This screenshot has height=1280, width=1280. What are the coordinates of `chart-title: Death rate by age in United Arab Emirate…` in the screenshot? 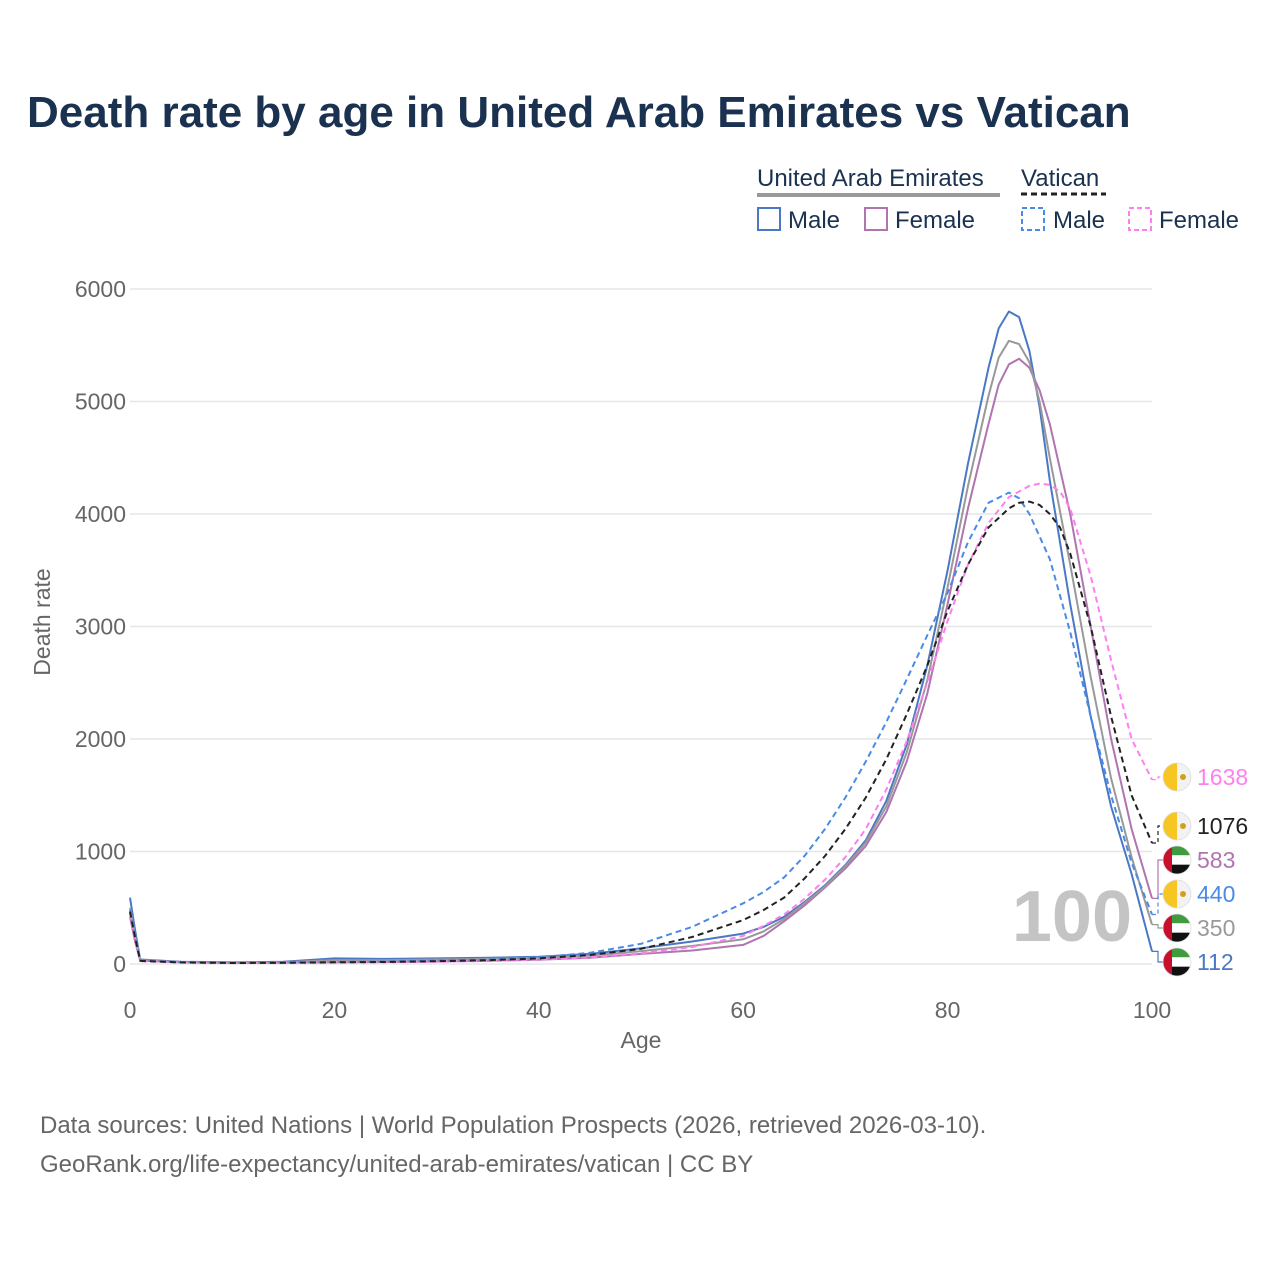 It's located at (579, 112).